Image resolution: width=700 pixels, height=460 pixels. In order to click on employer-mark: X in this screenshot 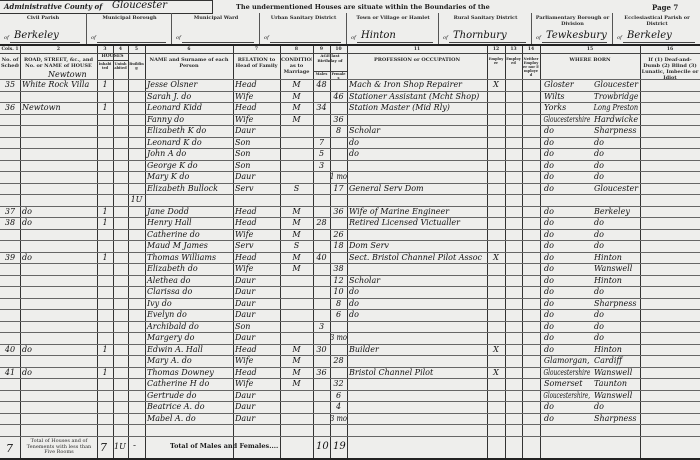, I will do `click(496, 257)`.